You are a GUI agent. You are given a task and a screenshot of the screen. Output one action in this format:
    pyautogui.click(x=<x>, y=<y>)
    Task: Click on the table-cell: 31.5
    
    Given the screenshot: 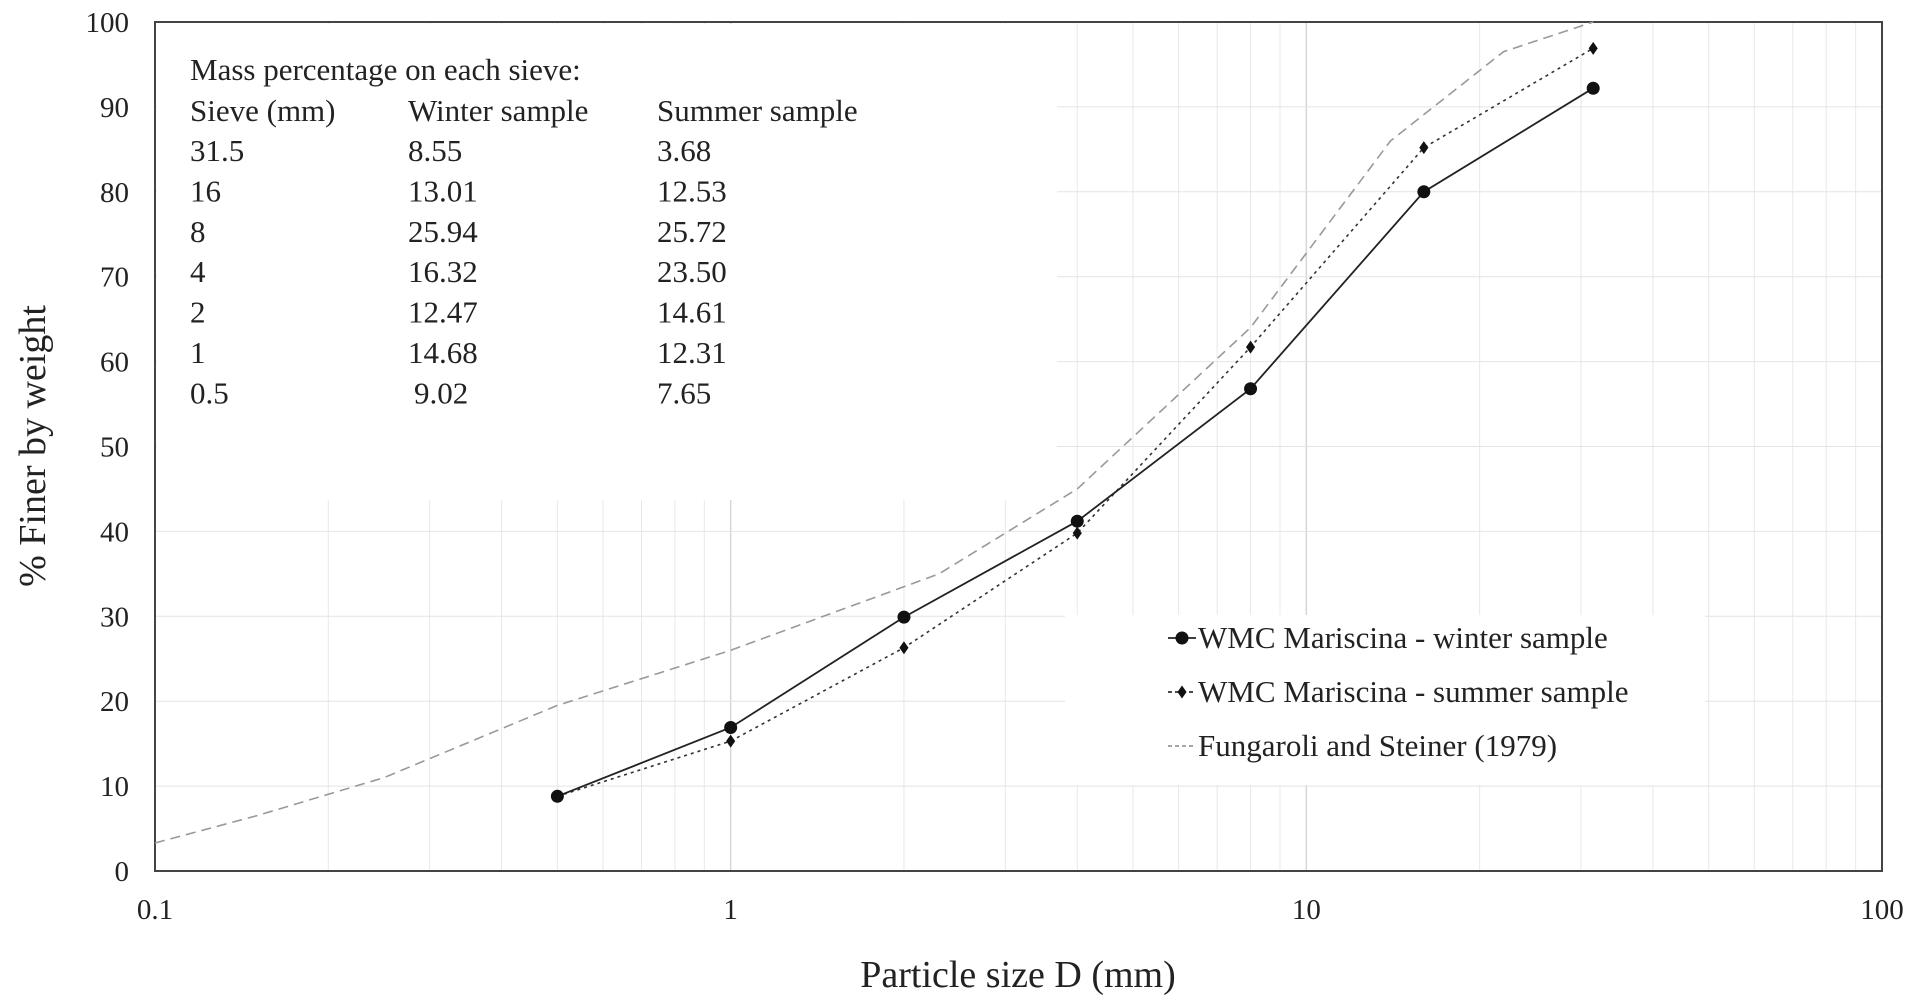 What is the action you would take?
    pyautogui.click(x=217, y=150)
    